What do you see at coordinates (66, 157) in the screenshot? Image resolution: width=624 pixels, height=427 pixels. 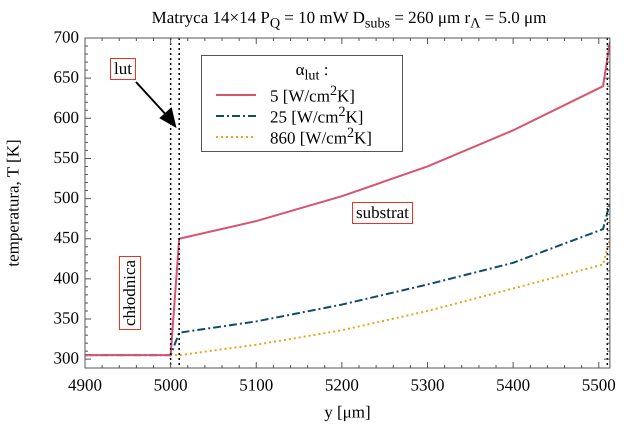 I see `y-tick-label: 550` at bounding box center [66, 157].